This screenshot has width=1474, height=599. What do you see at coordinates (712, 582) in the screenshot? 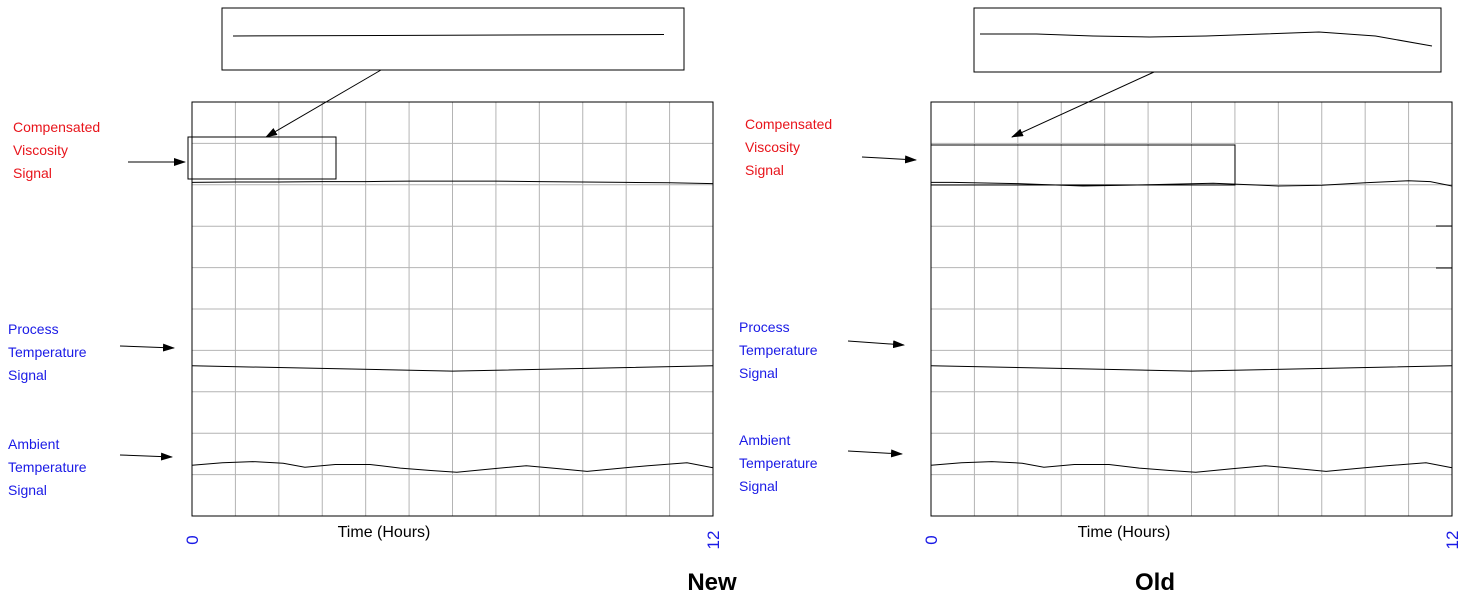
I see `panel-title: New` at bounding box center [712, 582].